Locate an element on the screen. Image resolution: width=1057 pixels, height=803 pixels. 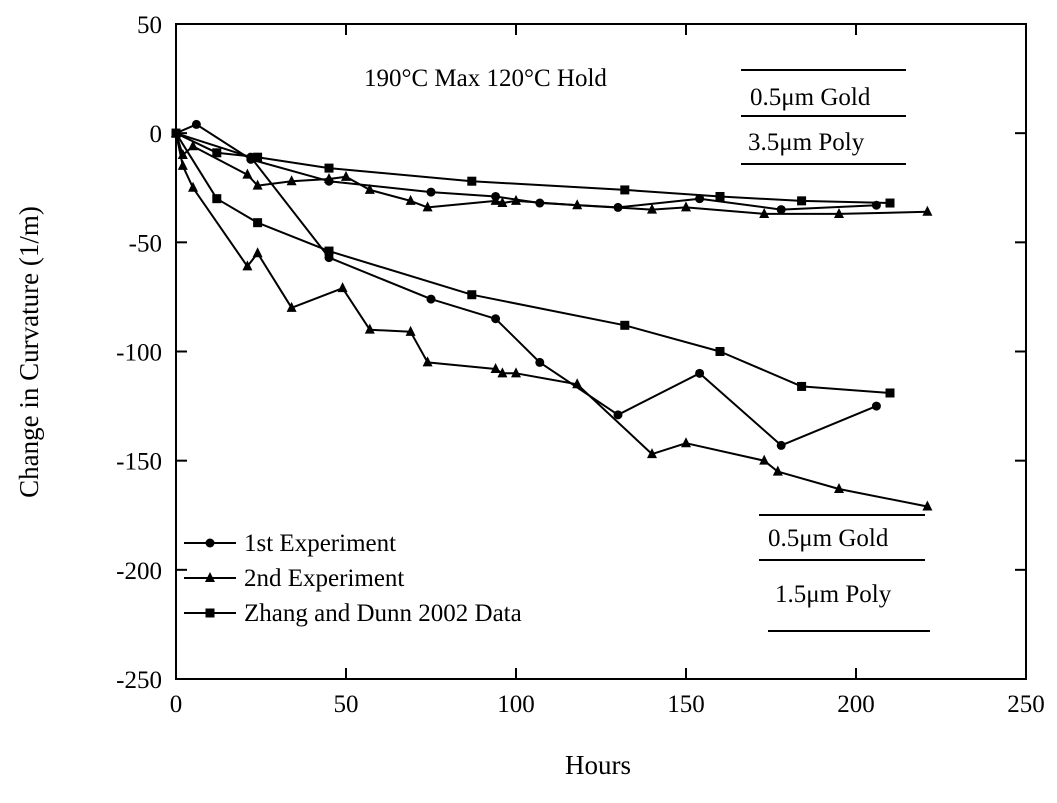
x-tick-label: 150 is located at coordinates (686, 704).